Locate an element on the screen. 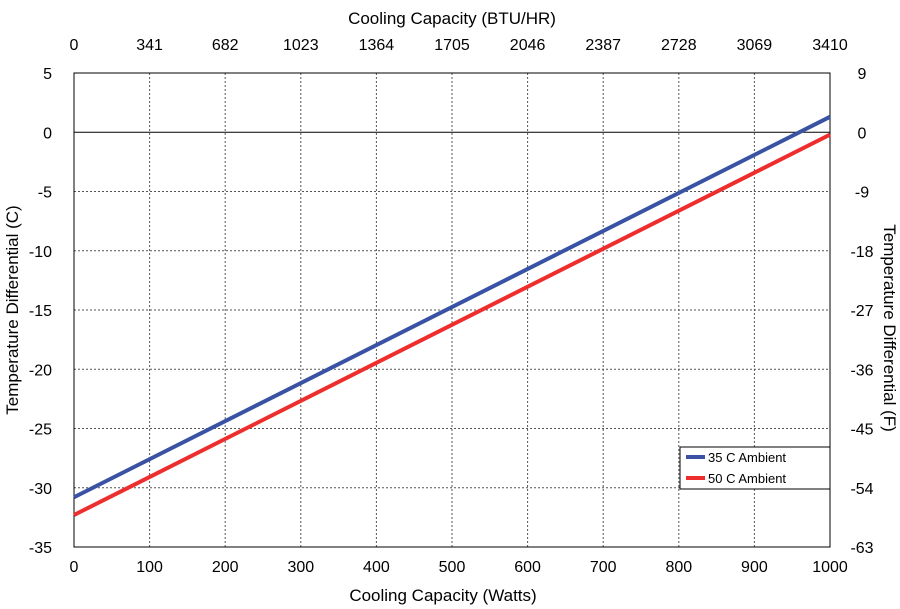  legend: 35 C Ambient 50 C Ambient is located at coordinates (755, 468).